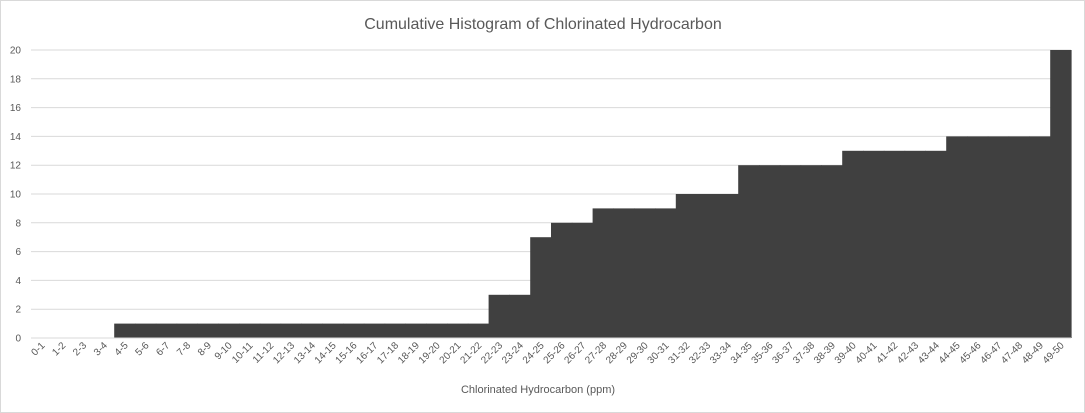 Image resolution: width=1085 pixels, height=413 pixels. I want to click on x-tick-label: 7-8, so click(184, 349).